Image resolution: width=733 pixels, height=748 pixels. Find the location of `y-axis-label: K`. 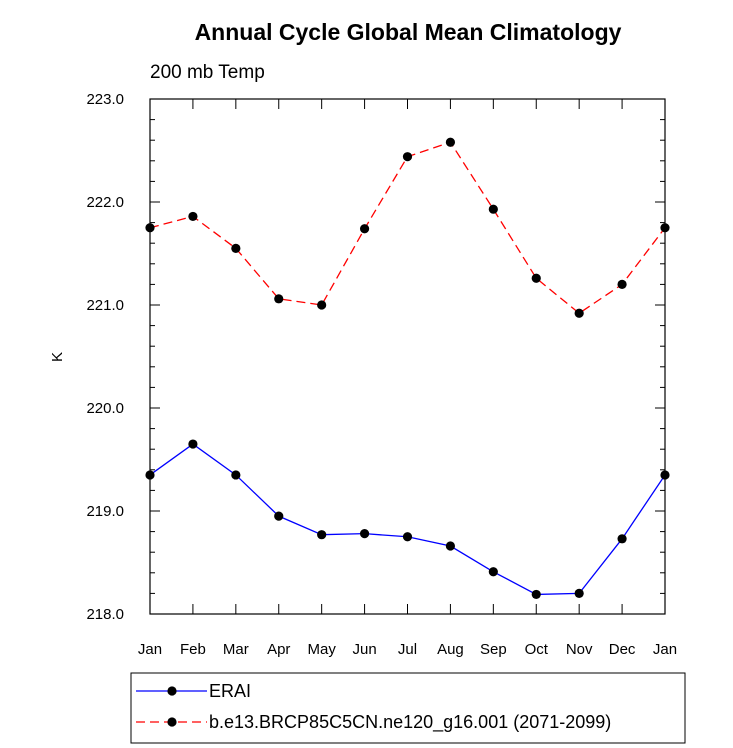

y-axis-label: K is located at coordinates (57, 357).